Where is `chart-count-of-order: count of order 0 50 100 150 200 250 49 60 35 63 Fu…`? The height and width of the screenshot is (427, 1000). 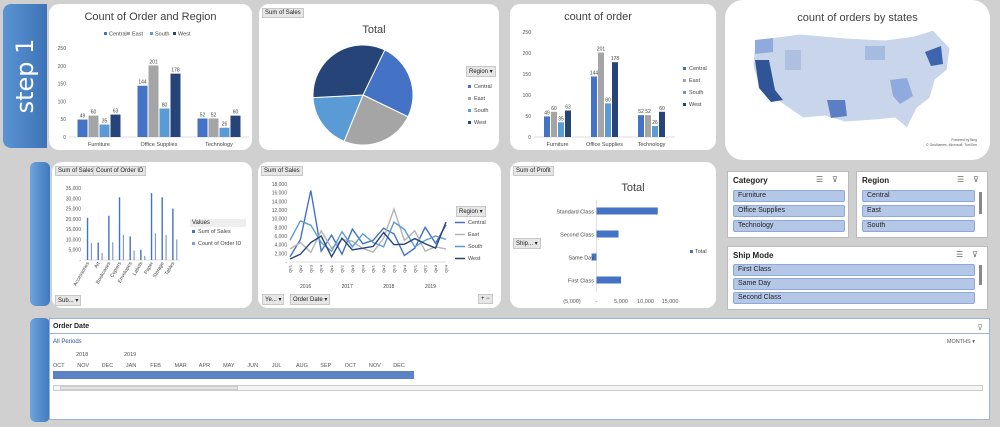 chart-count-of-order: count of order 0 50 100 150 200 250 49 60 35 63 Fu… is located at coordinates (613, 77).